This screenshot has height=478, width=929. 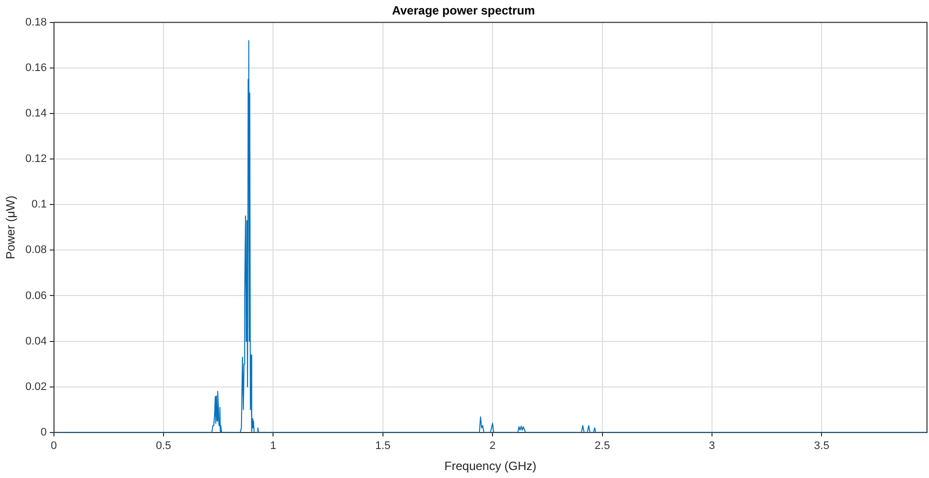 I want to click on y-tick-label: 0.14, so click(x=36, y=114).